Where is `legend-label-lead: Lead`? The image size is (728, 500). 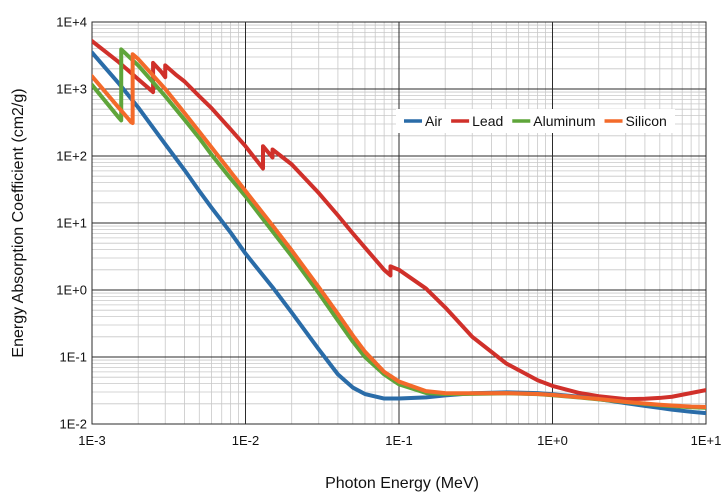
legend-label-lead: Lead is located at coordinates (487, 121).